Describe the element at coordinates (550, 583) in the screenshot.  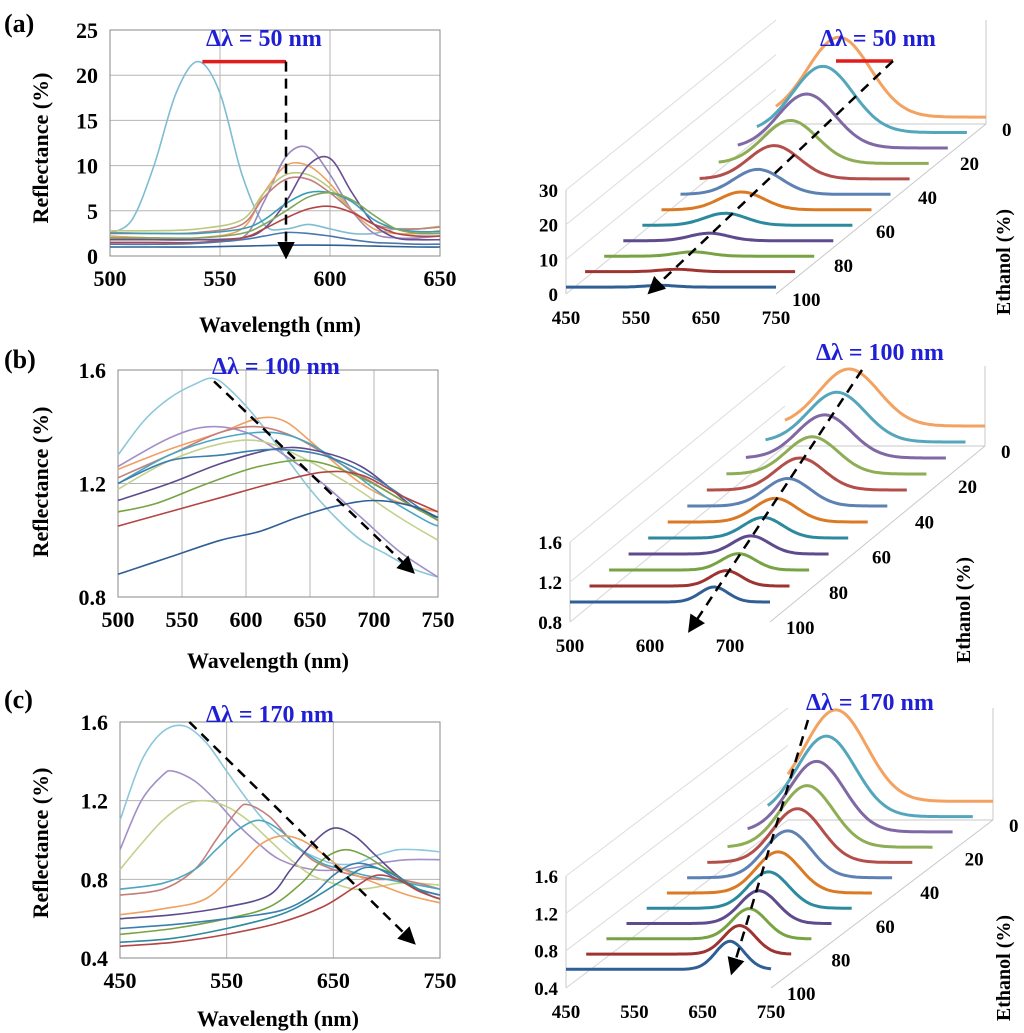
I see `z-tick-label: 1.2` at that location.